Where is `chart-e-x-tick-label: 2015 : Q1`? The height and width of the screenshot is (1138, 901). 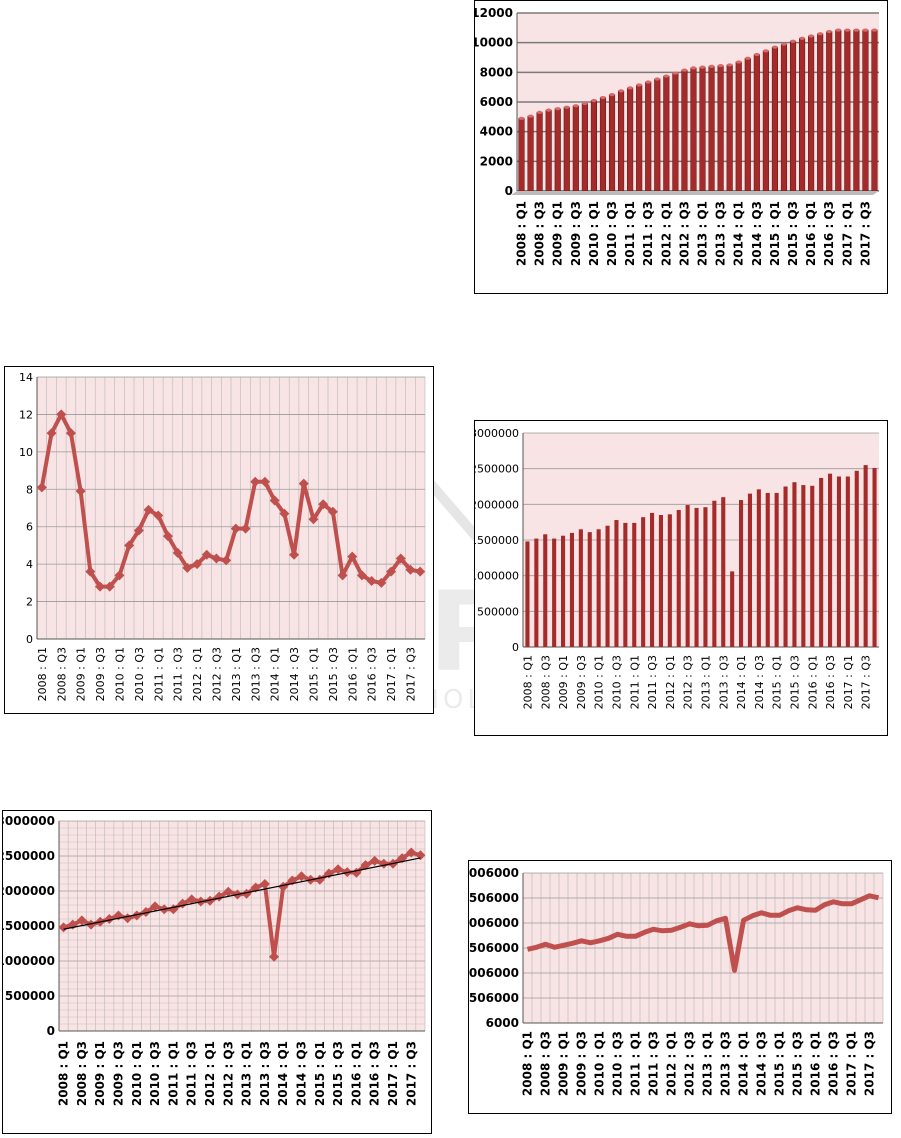 chart-e-x-tick-label: 2015 : Q1 is located at coordinates (780, 1063).